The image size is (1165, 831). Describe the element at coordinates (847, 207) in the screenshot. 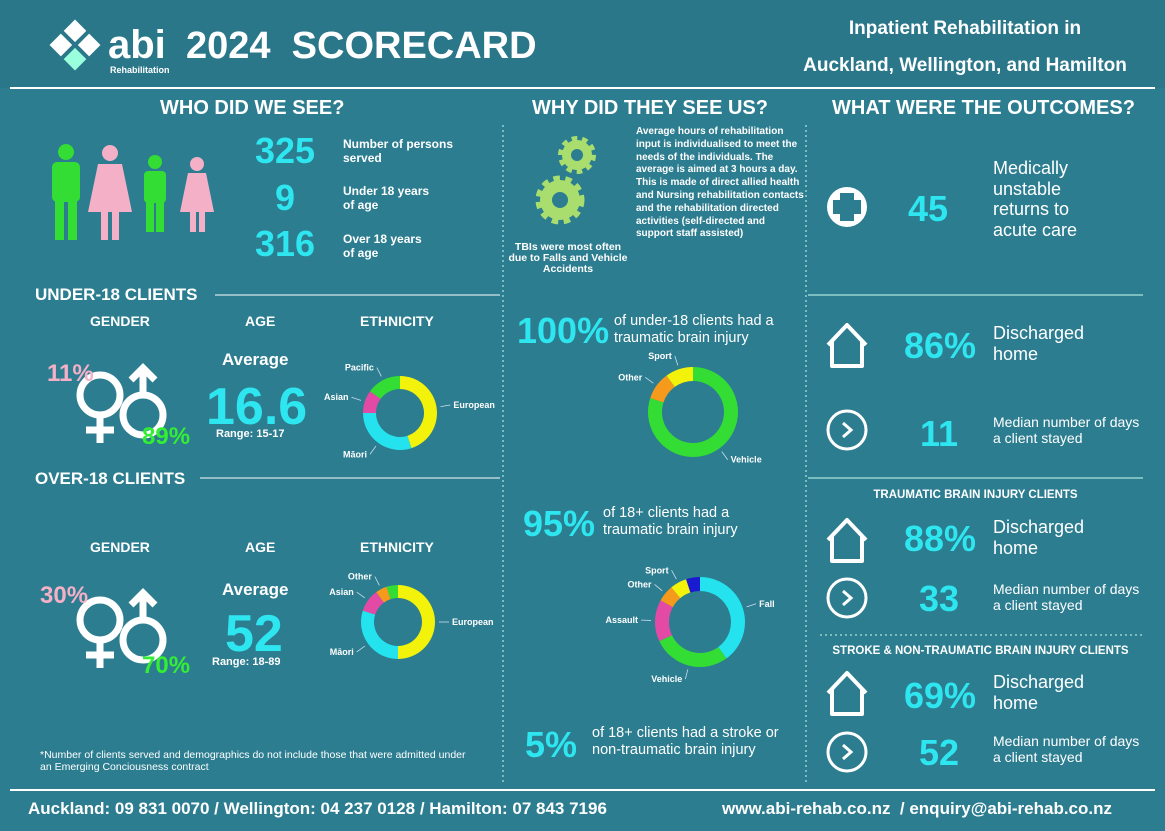

I see `plus-icon` at that location.